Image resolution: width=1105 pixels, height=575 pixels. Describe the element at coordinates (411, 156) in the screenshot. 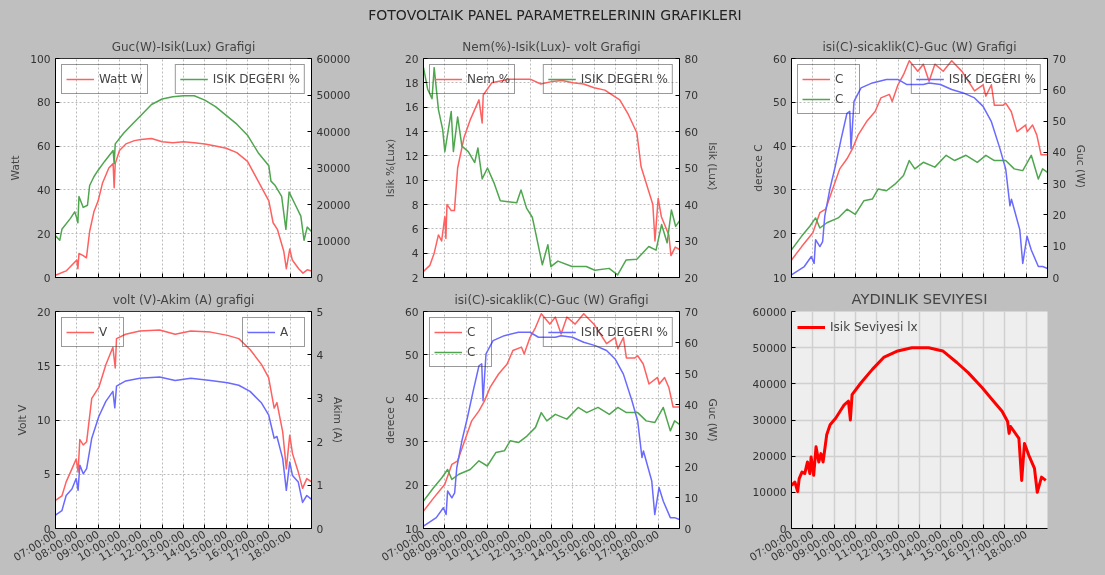

I see `y-tick-label: 12` at that location.